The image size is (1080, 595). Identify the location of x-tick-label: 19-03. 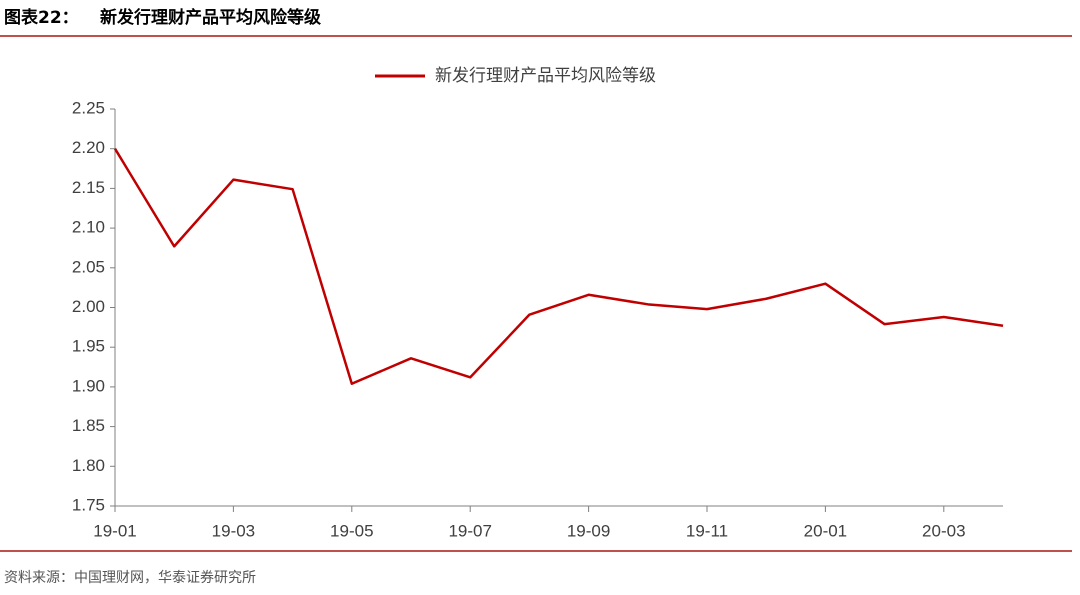
(233, 530).